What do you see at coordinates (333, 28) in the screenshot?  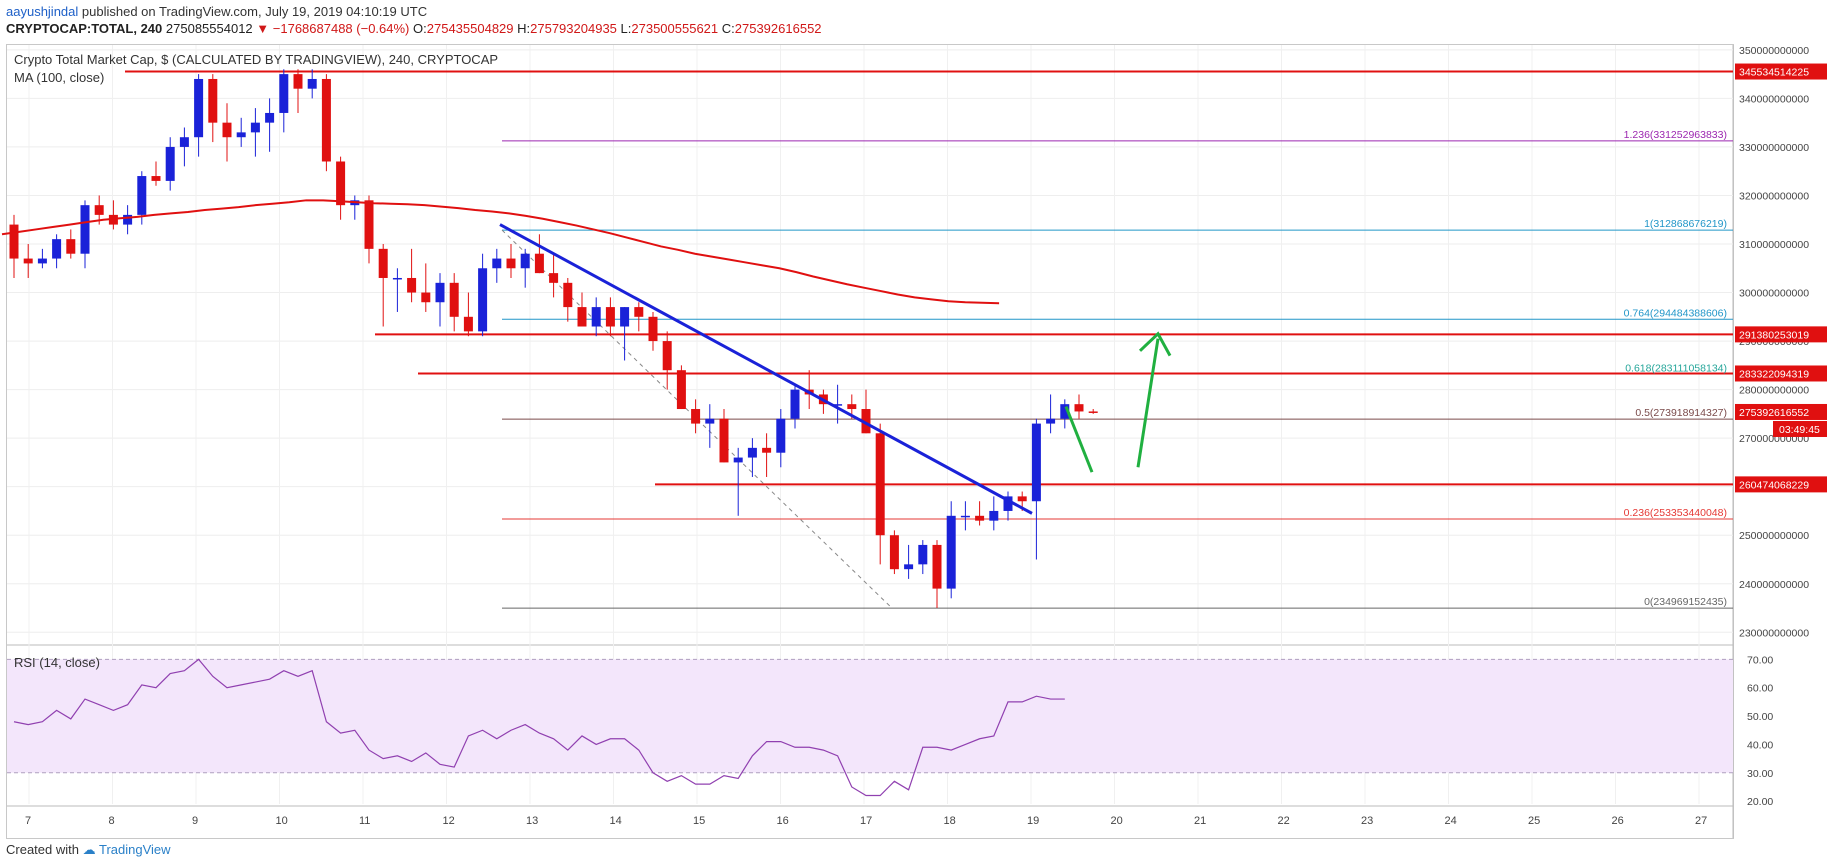 I see `change-value: ▼ −1768687488 (−0.64%)` at bounding box center [333, 28].